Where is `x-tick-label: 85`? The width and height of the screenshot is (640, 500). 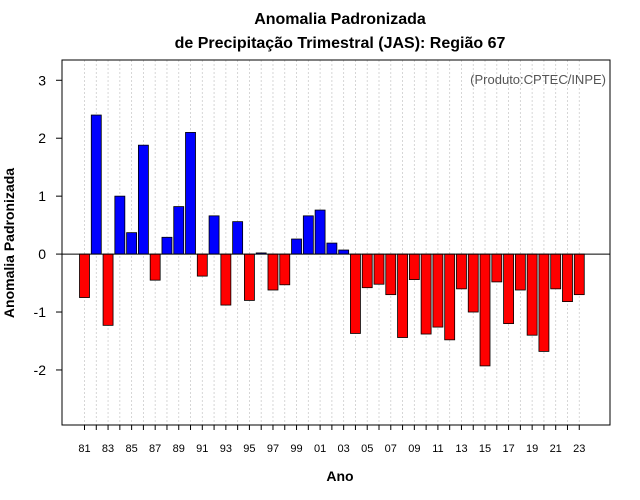 x-tick-label: 85 is located at coordinates (131, 449).